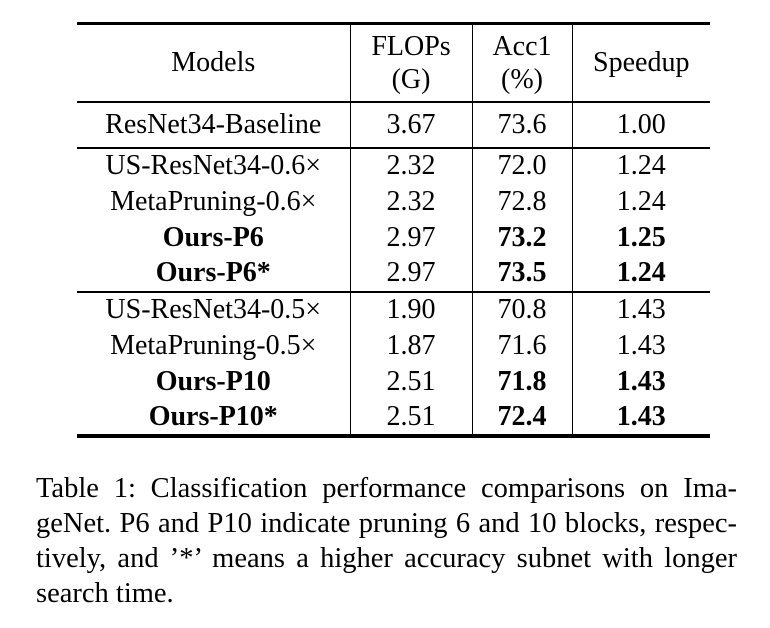 The width and height of the screenshot is (770, 628). What do you see at coordinates (213, 381) in the screenshot?
I see `model-cell: Ours-P10` at bounding box center [213, 381].